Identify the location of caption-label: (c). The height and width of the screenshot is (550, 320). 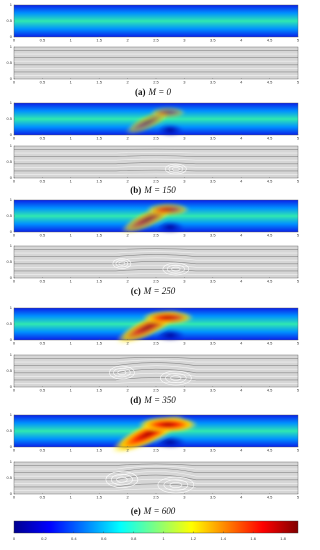
(136, 291).